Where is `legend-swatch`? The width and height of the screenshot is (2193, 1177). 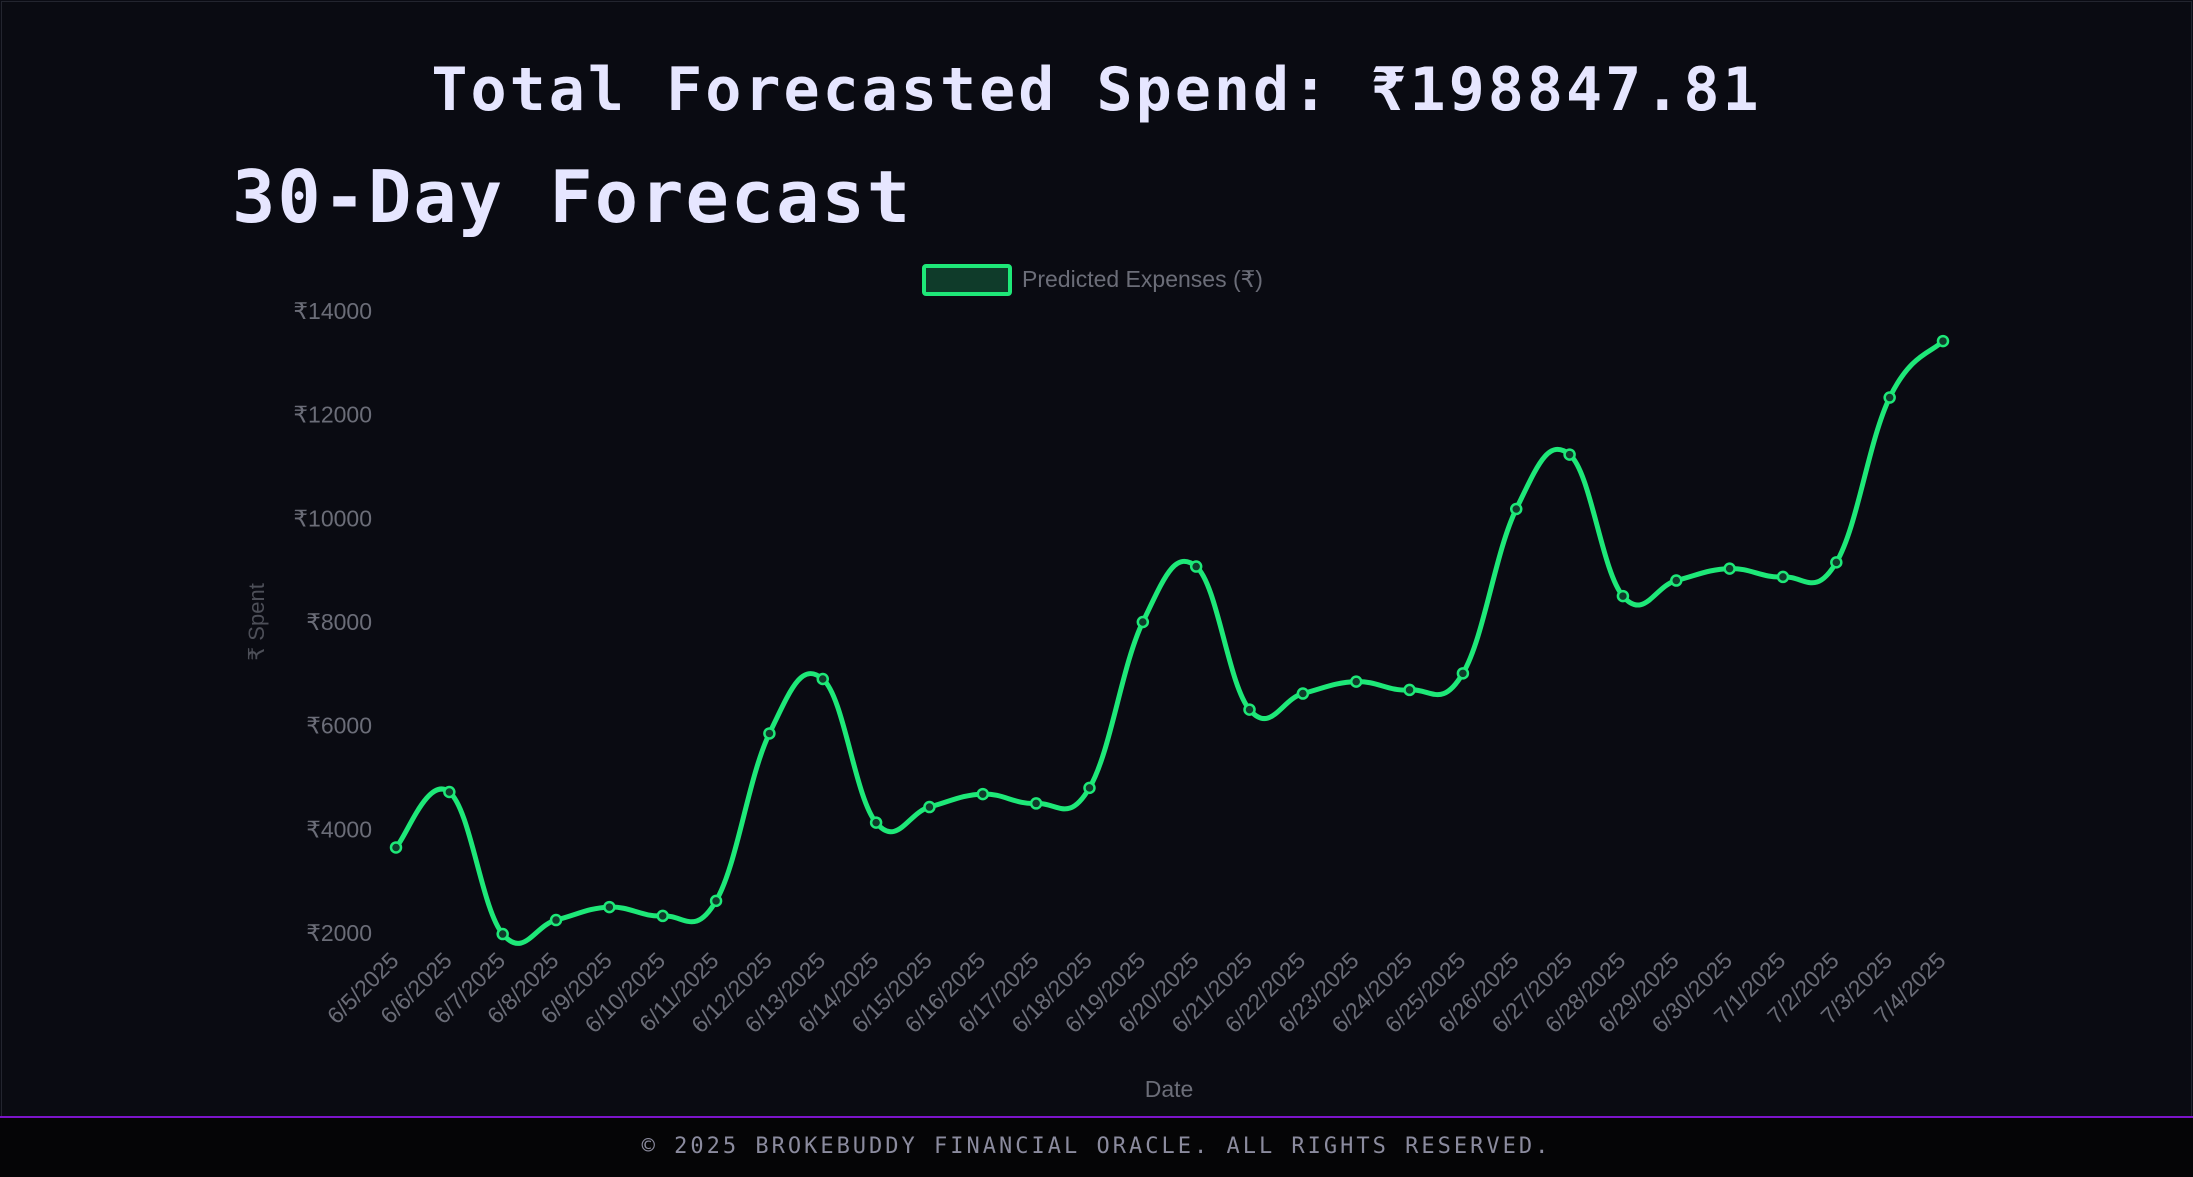
legend-swatch is located at coordinates (967, 280).